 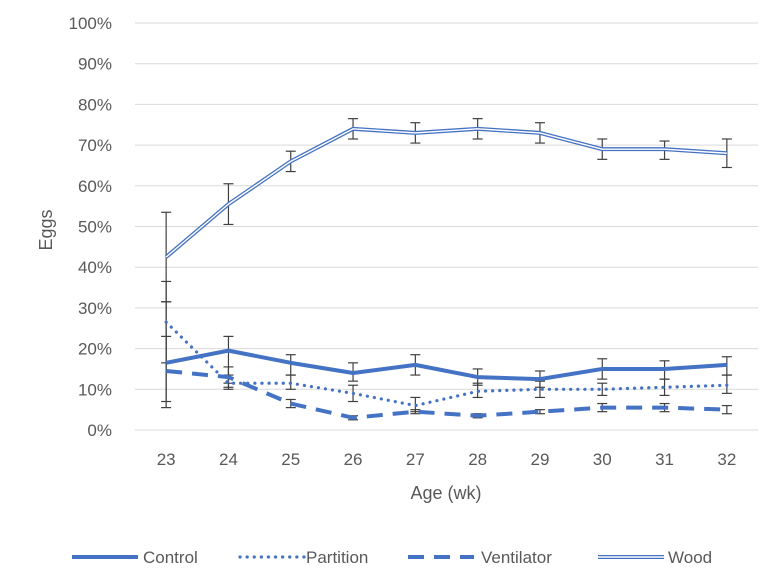 I want to click on y-tick-label: 80%, so click(x=95, y=104).